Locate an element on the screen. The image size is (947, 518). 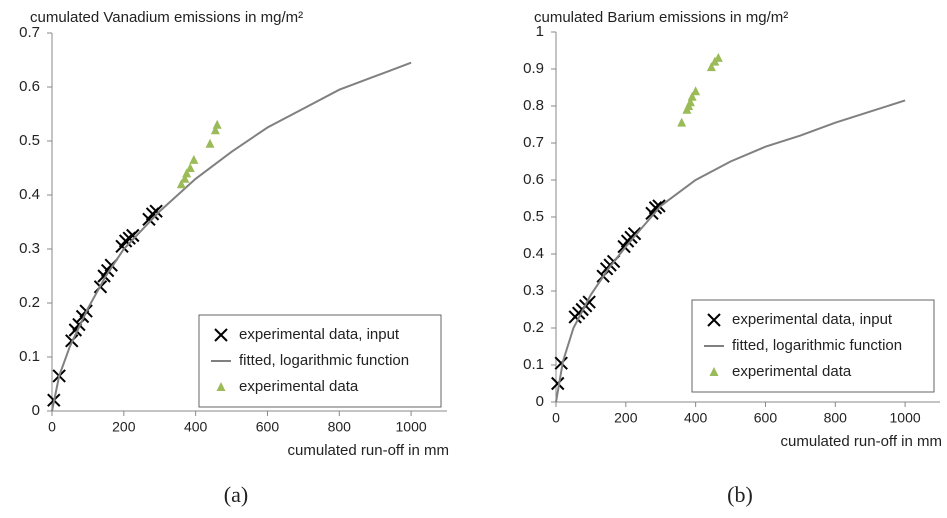
y-tick-label: 0.8 is located at coordinates (533, 105).